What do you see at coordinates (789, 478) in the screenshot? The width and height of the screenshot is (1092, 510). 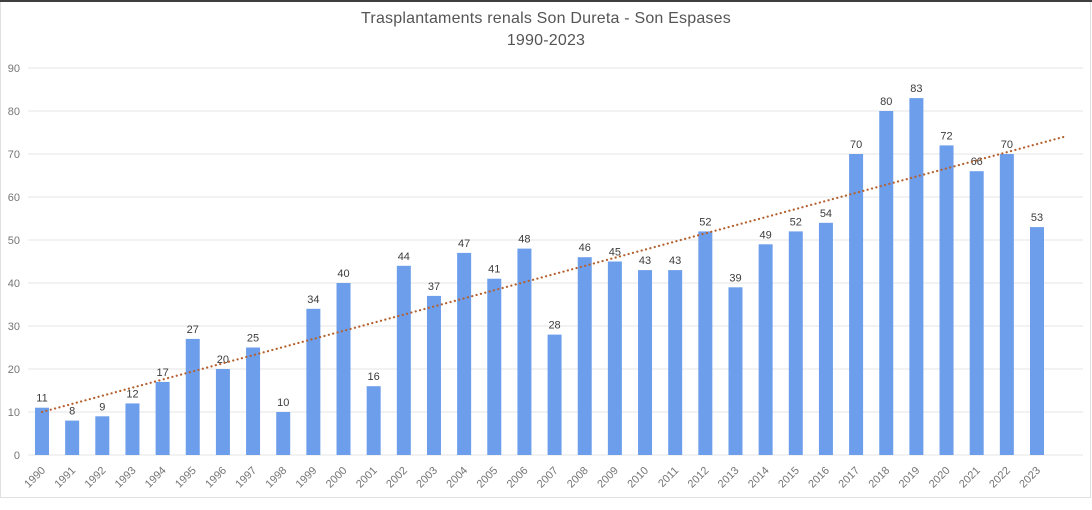 I see `x-axis-tick-2015: 2015` at bounding box center [789, 478].